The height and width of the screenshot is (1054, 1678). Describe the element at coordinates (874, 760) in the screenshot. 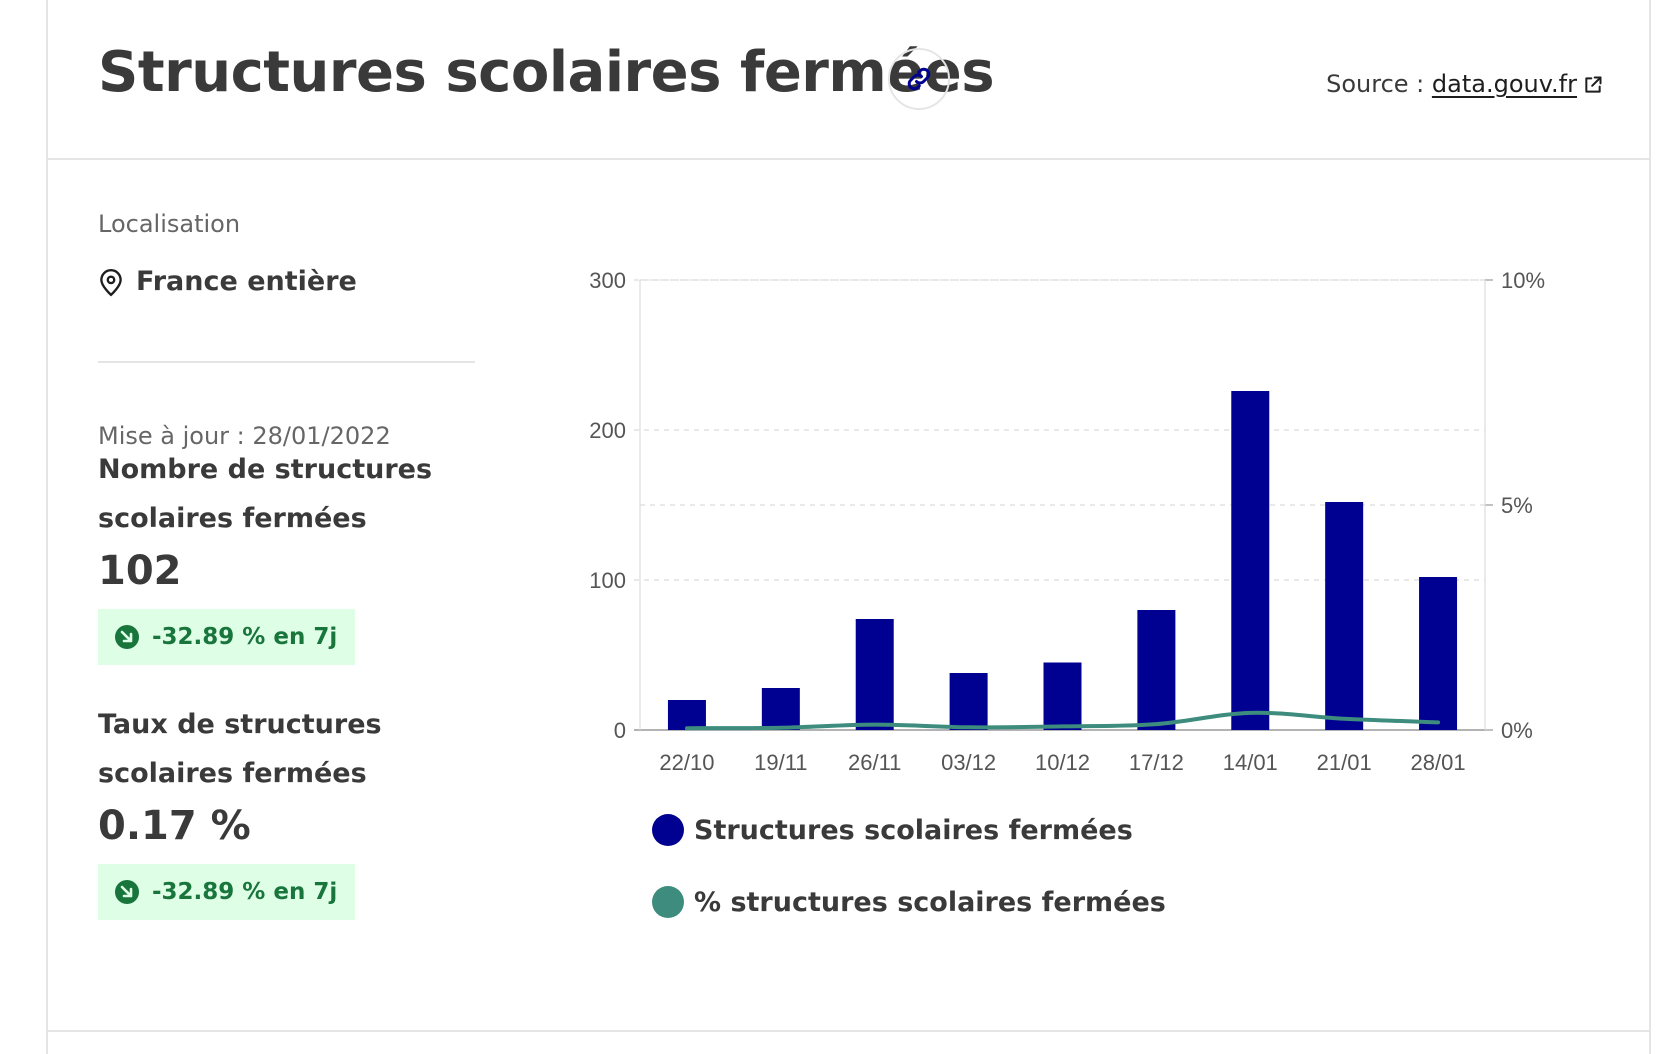

I see `x-tick-label: 26/11` at that location.